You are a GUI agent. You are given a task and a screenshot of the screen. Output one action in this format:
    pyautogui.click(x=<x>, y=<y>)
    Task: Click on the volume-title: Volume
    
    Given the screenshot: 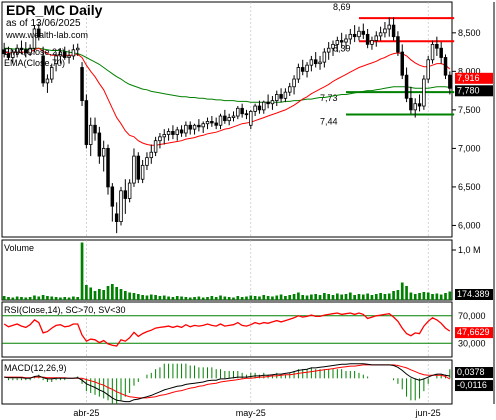 What is the action you would take?
    pyautogui.click(x=19, y=248)
    